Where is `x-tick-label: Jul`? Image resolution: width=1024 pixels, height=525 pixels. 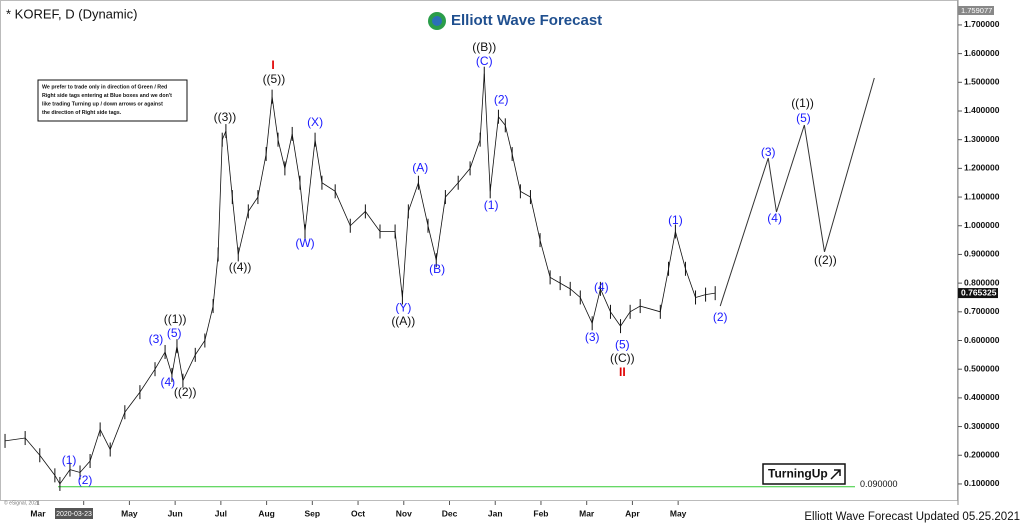 x-tick-label: Jul is located at coordinates (221, 513).